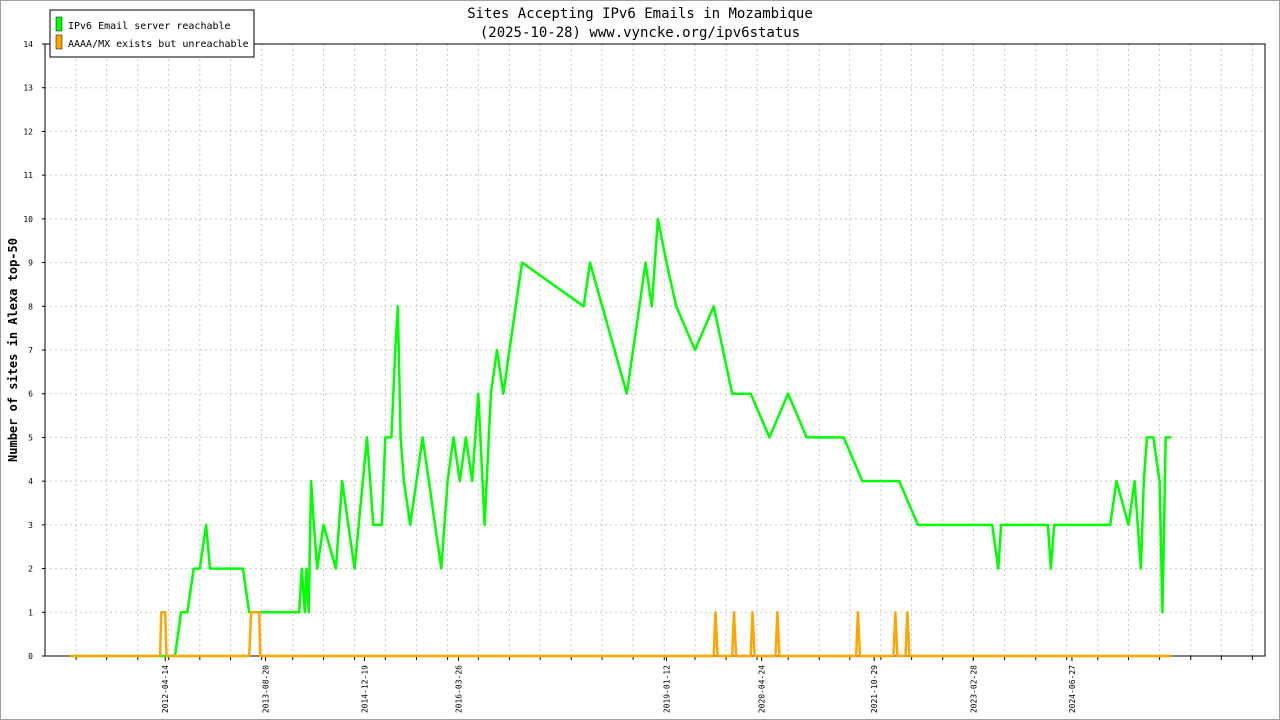  Describe the element at coordinates (30, 306) in the screenshot. I see `y-tick-label: 8` at that location.